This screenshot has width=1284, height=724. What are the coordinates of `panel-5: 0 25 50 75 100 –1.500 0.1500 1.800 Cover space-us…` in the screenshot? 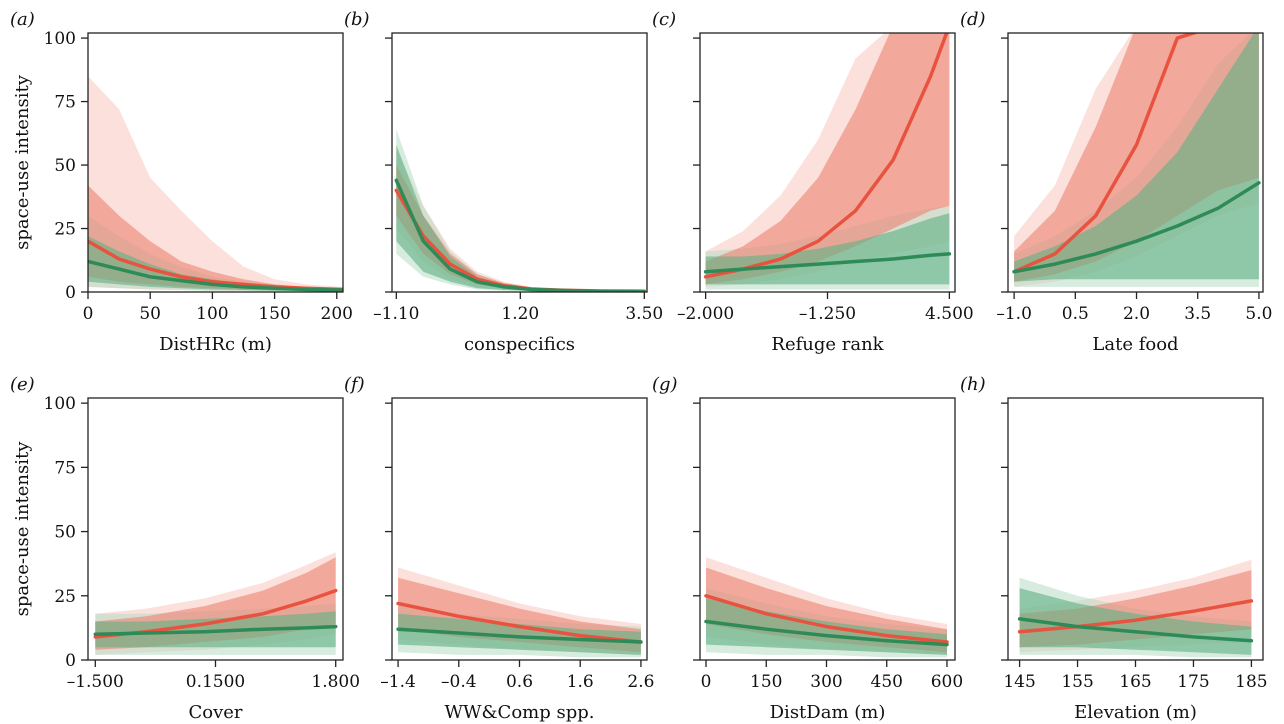 It's located at (185, 548).